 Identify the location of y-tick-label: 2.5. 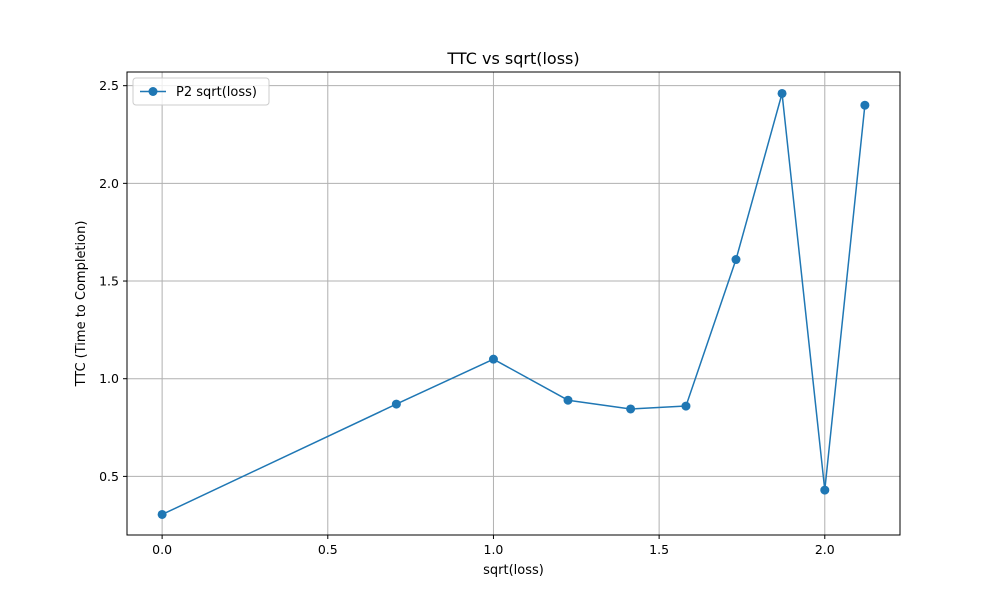
(109, 85).